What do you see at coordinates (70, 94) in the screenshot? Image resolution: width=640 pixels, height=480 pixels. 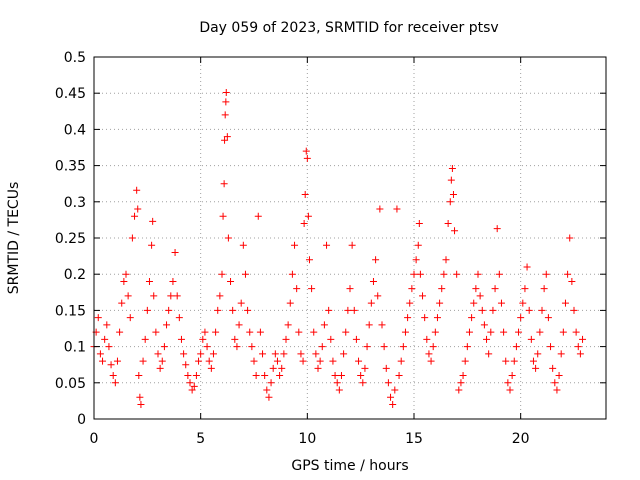 I see `y-tick-label: 0.45` at bounding box center [70, 94].